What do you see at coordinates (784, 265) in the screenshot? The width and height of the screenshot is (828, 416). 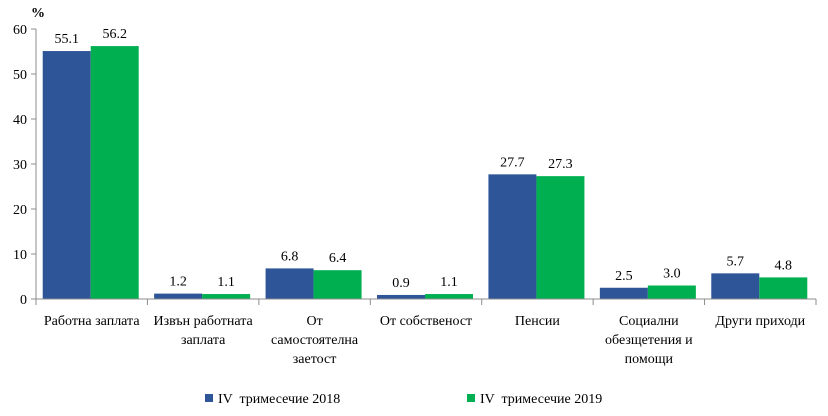 I see `data-label: 4.8` at bounding box center [784, 265].